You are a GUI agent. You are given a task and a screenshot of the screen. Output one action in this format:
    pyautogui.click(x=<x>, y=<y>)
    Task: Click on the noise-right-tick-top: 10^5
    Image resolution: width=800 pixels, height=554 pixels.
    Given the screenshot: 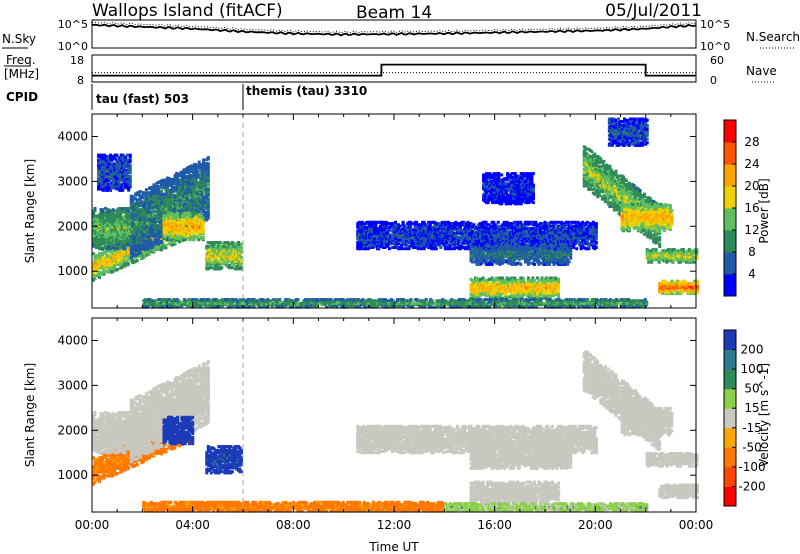 What is the action you would take?
    pyautogui.click(x=715, y=24)
    